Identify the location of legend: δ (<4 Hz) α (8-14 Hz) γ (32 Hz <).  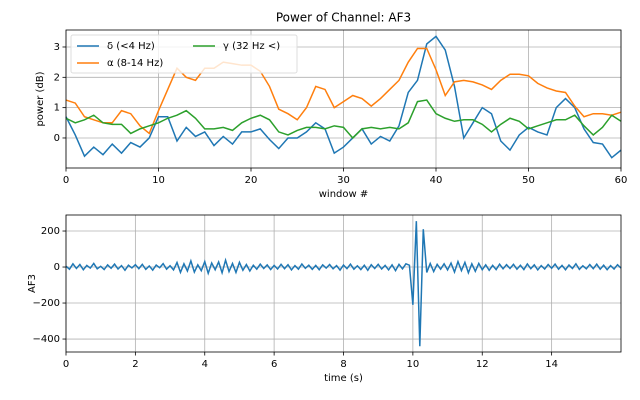
(184, 54).